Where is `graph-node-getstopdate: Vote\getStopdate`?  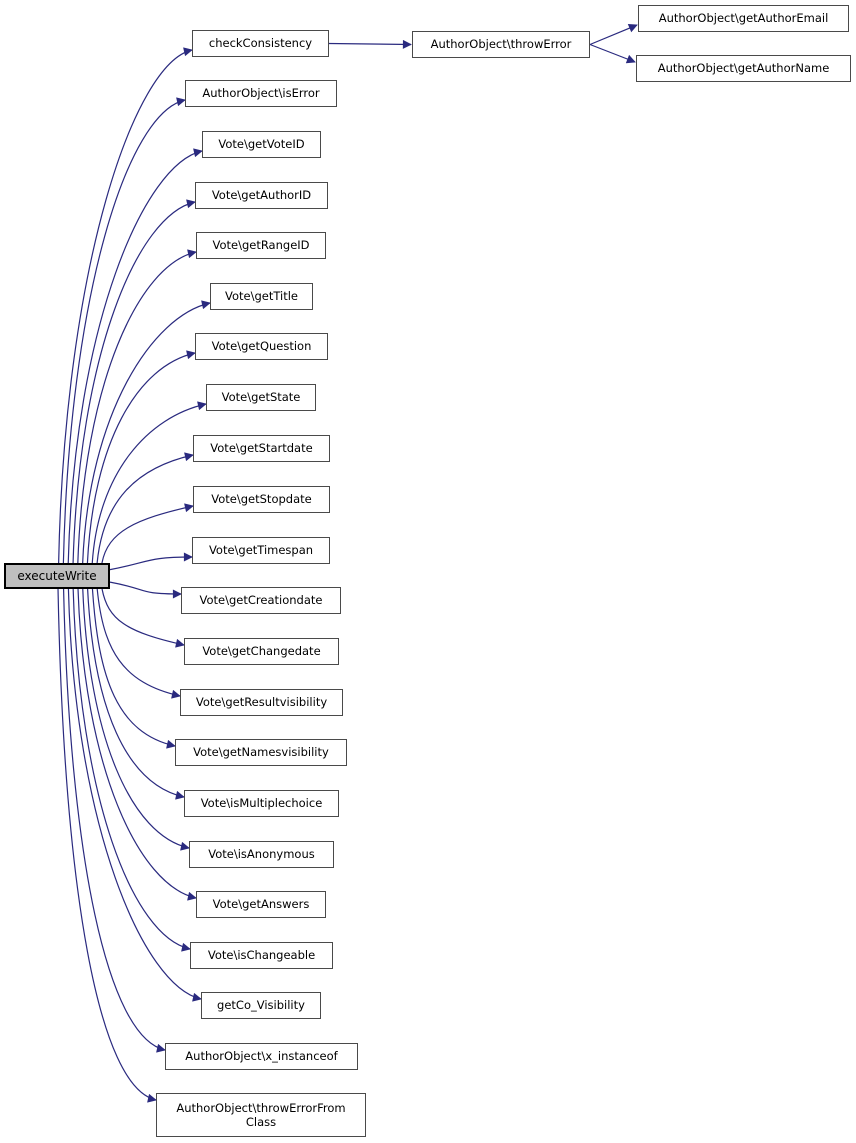
graph-node-getstopdate: Vote\getStopdate is located at coordinates (261, 499).